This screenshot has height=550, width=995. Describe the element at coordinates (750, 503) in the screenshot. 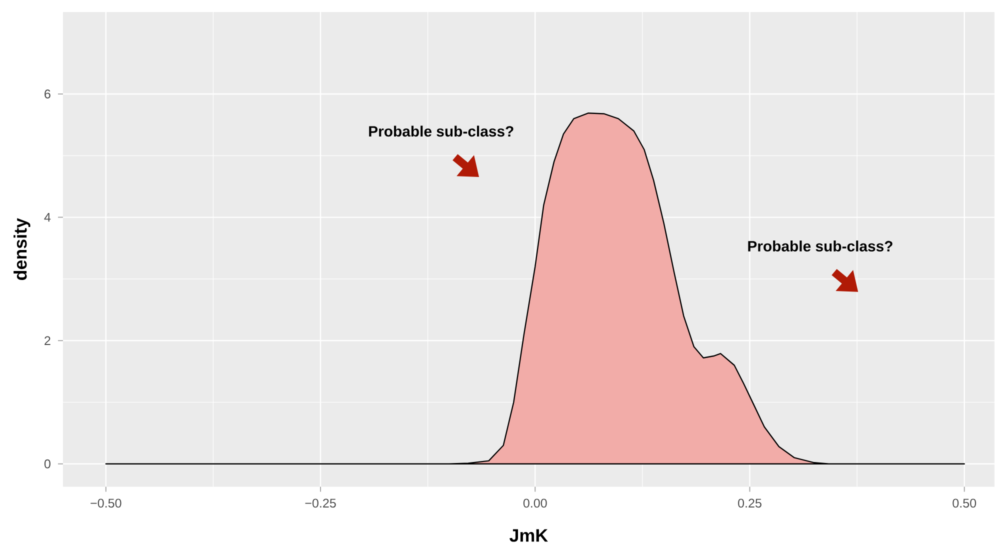

I see `x-tick-label: 0.25` at that location.